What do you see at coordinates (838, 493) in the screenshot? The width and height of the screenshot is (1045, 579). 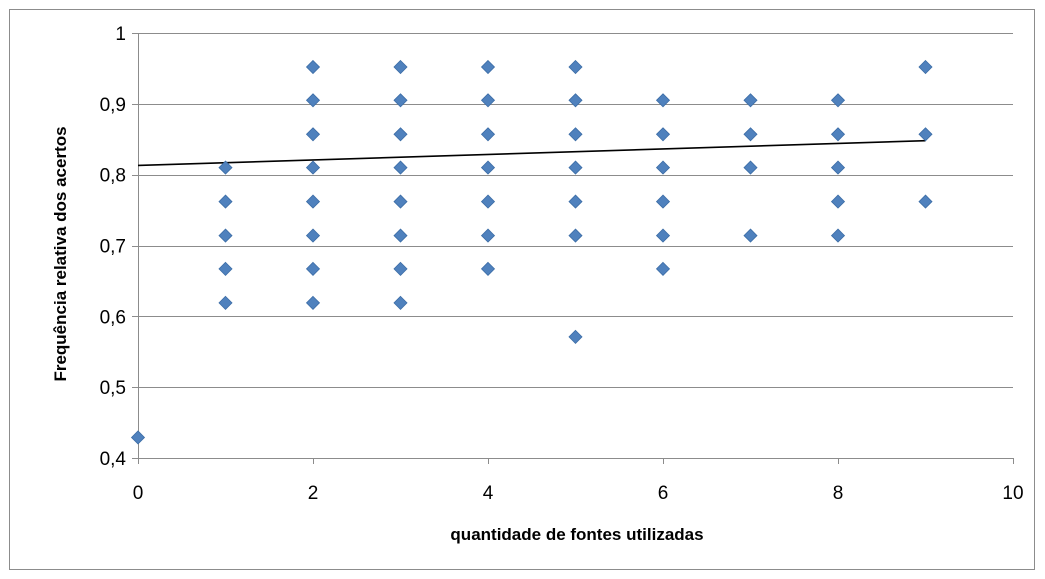 I see `x-tick-label: 8` at bounding box center [838, 493].